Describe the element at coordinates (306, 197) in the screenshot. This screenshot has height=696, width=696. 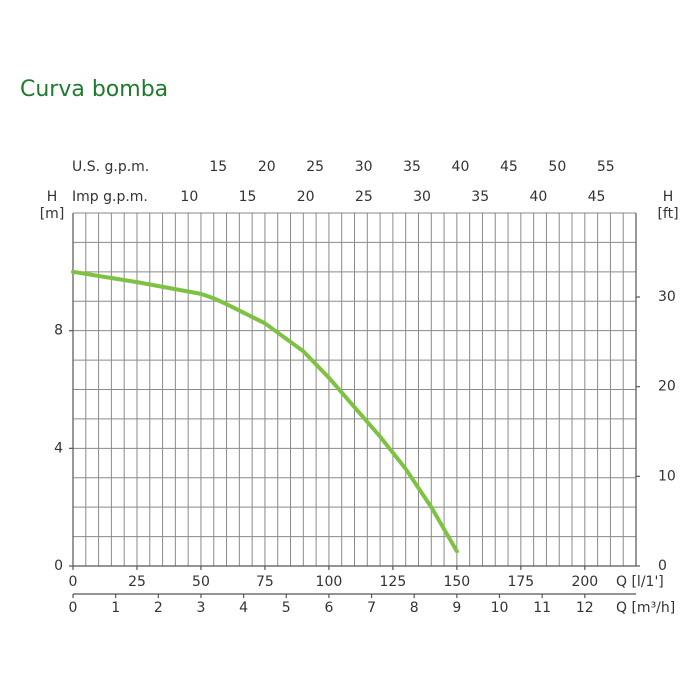
I see `x4-tick-label: 20` at that location.